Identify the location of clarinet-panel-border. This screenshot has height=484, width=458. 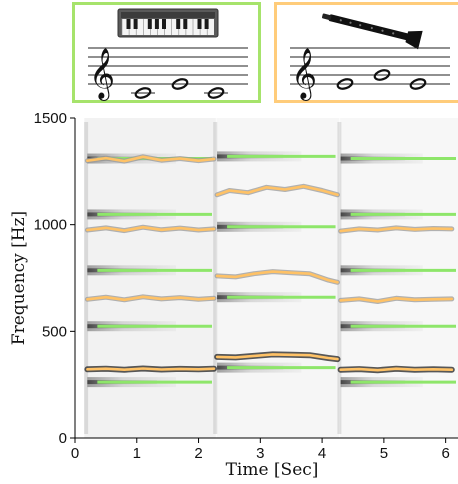
(366, 52).